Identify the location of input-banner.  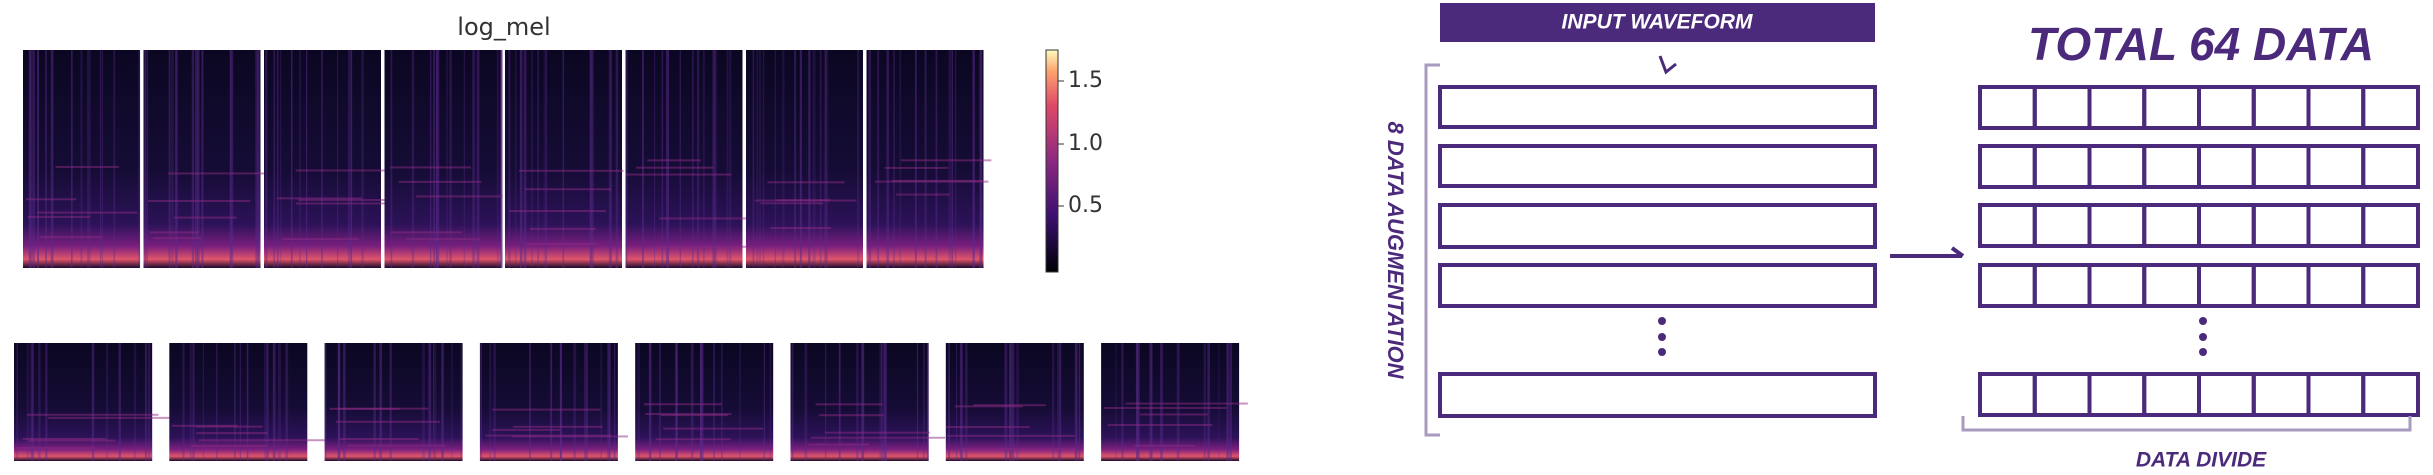
(1657, 22).